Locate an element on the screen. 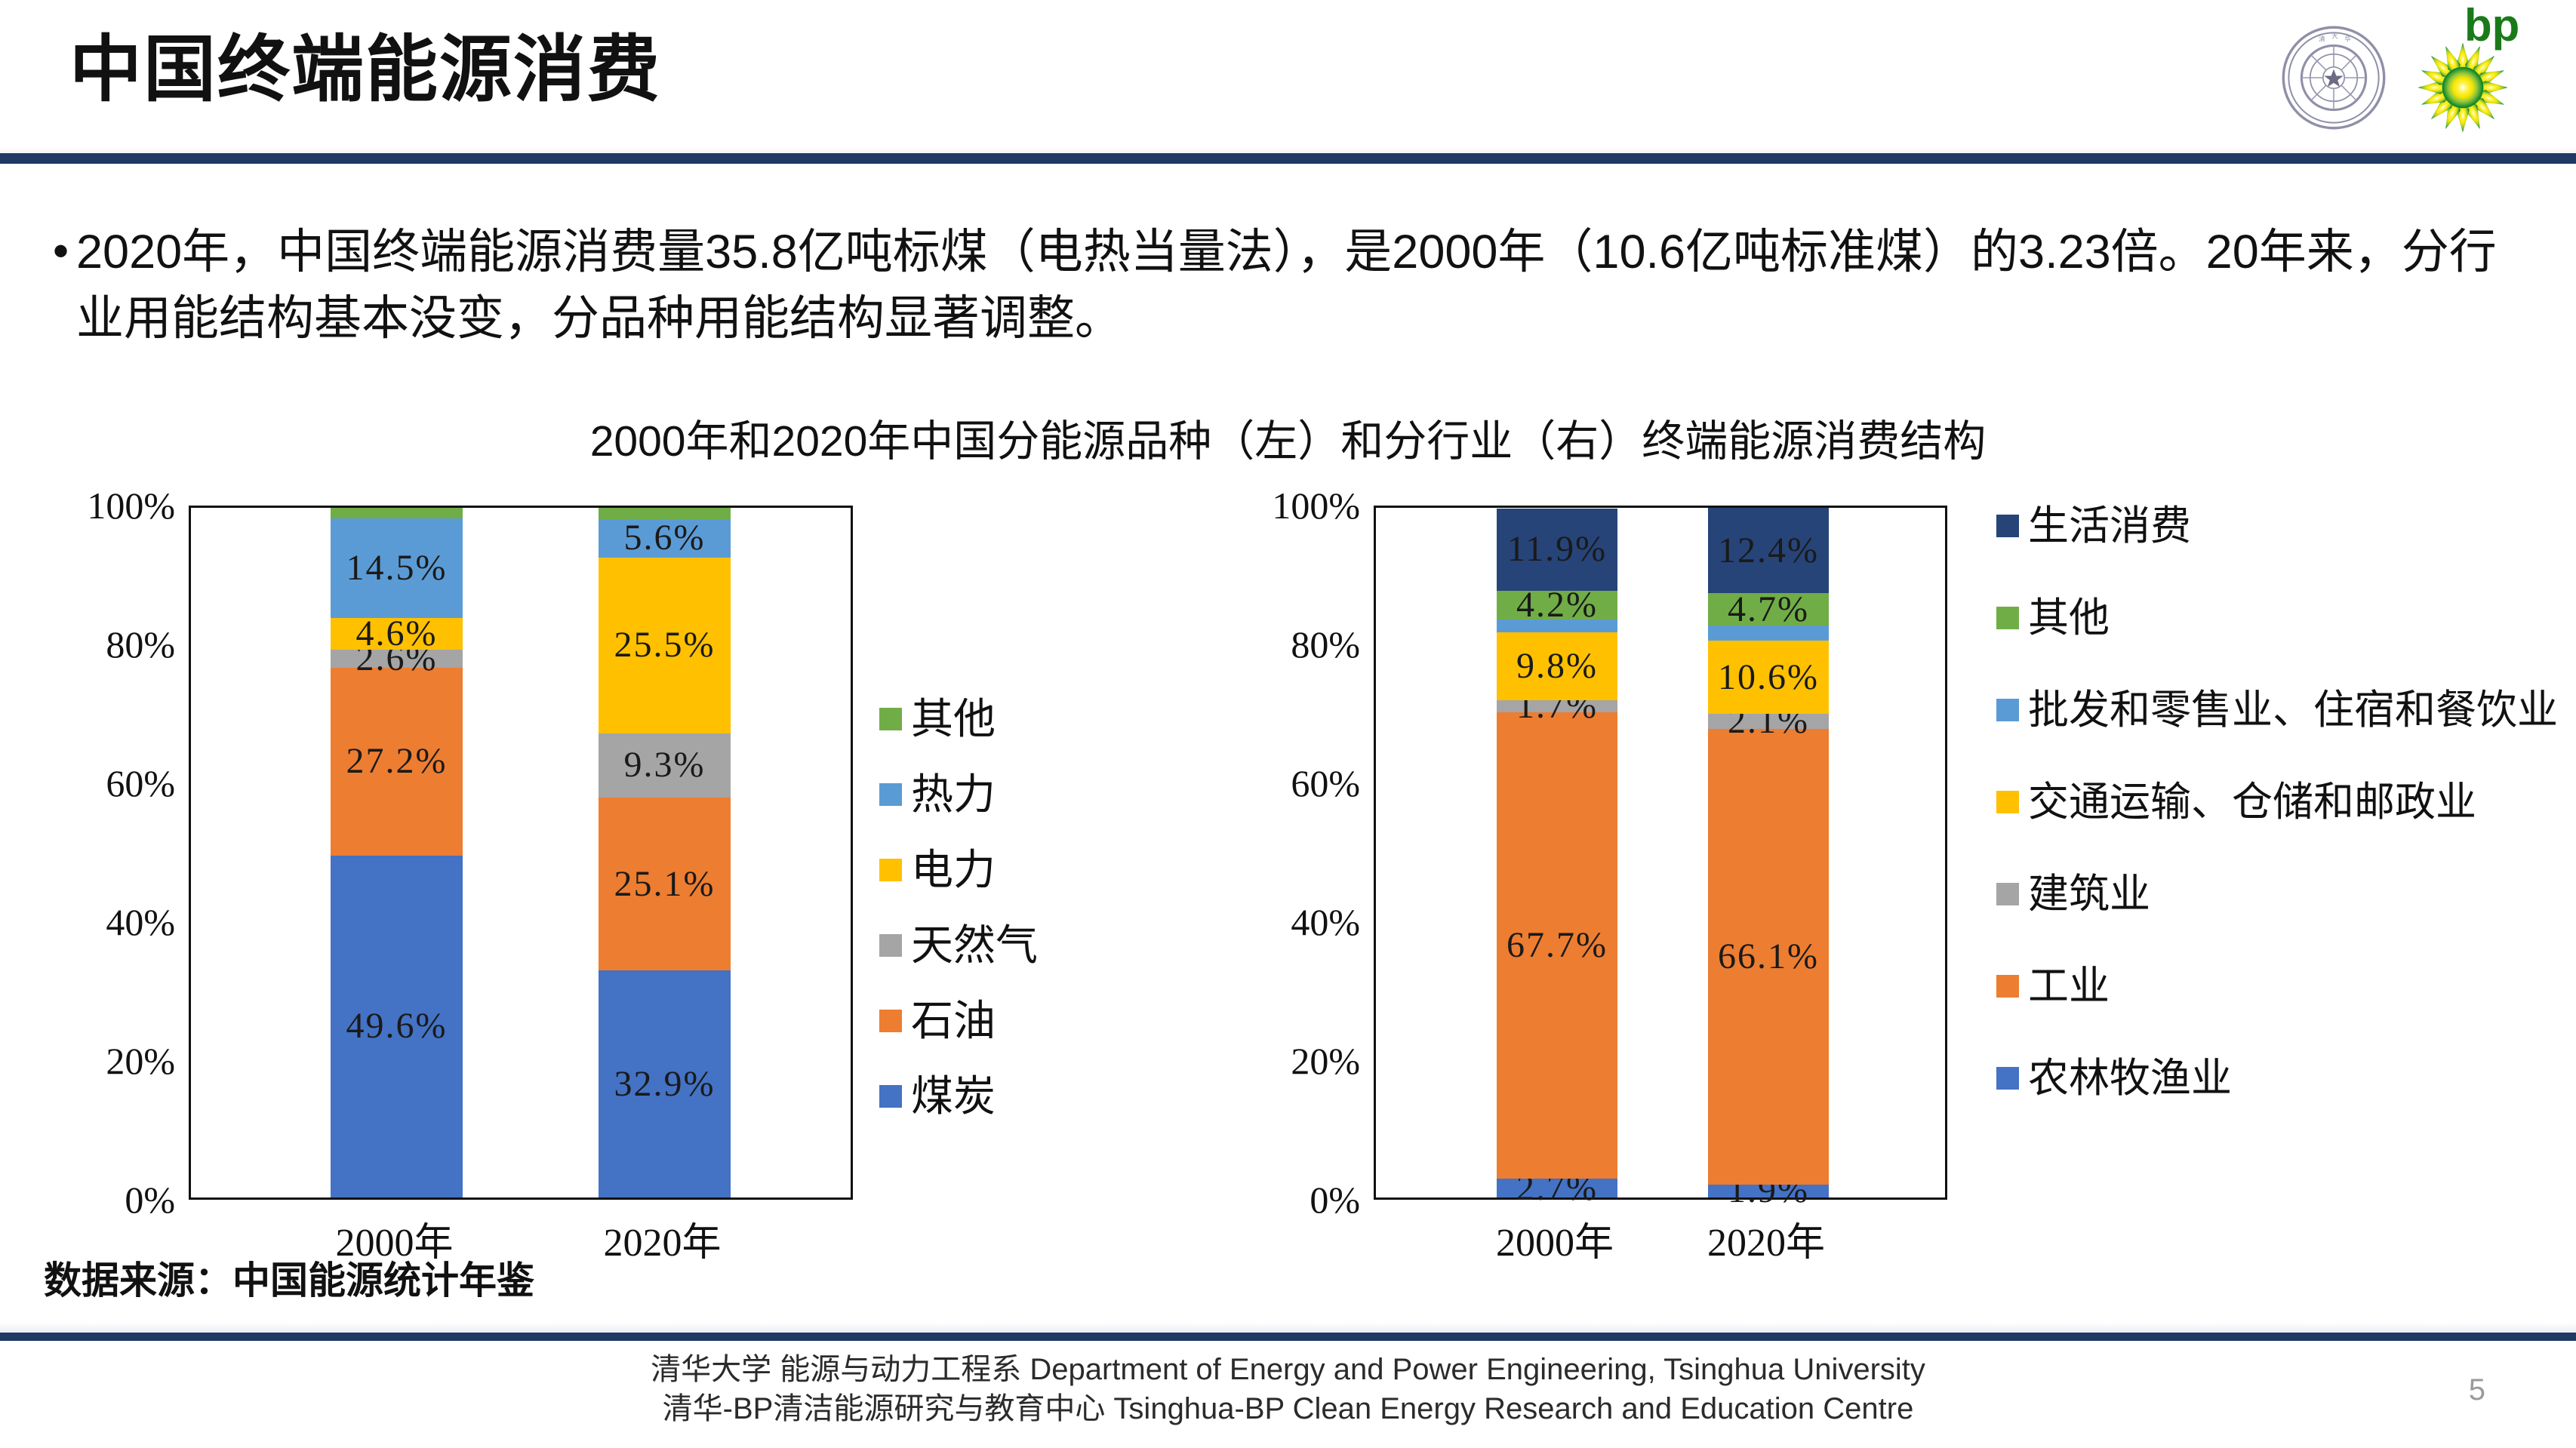 This screenshot has height=1448, width=2576. charts-title: 2000年和2020年中国分能源品种（左）和分行业（右）终端能源消费结构 is located at coordinates (1288, 442).